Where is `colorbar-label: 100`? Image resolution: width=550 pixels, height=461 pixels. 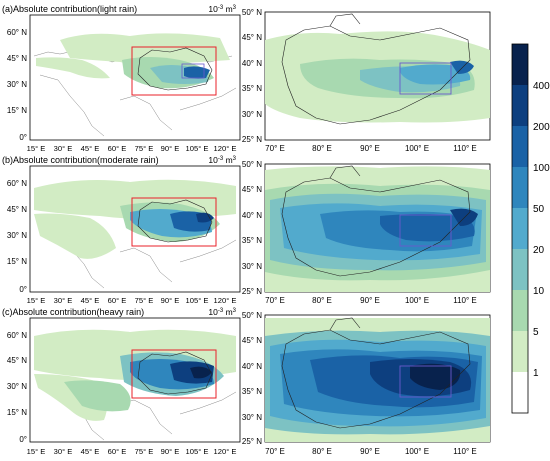 colorbar-label: 100 is located at coordinates (541, 168).